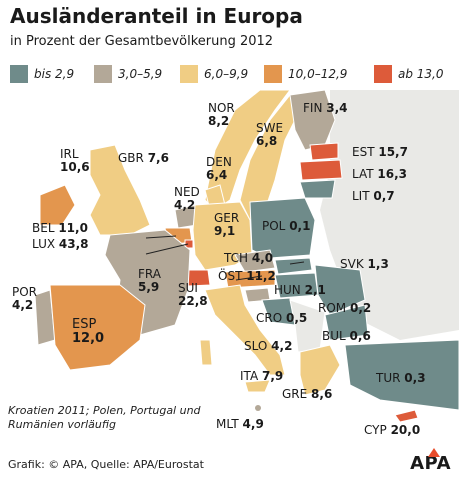 The width and height of the screenshot is (459, 480). Describe the element at coordinates (270, 134) in the screenshot. I see `label-swe: SWE 6,8` at that location.